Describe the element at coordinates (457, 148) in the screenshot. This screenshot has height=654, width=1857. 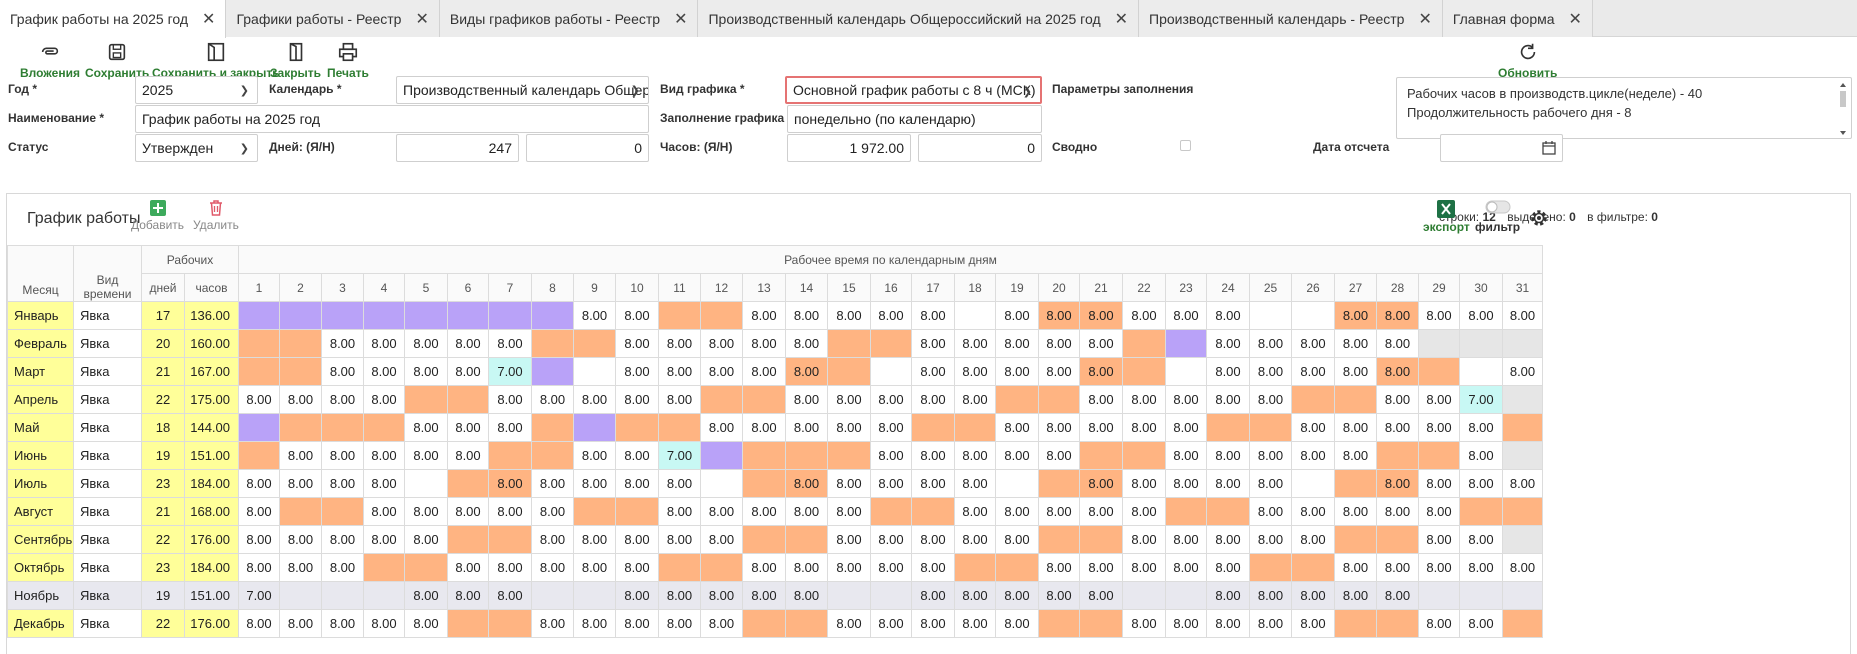
I see `days-yes-input: 247` at that location.